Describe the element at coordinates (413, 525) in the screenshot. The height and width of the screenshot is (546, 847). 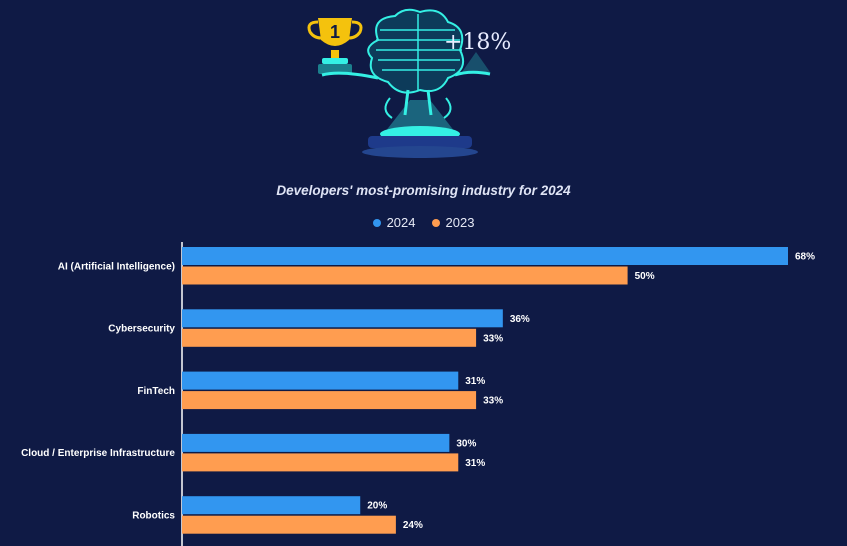
I see `data-label: 24%` at that location.